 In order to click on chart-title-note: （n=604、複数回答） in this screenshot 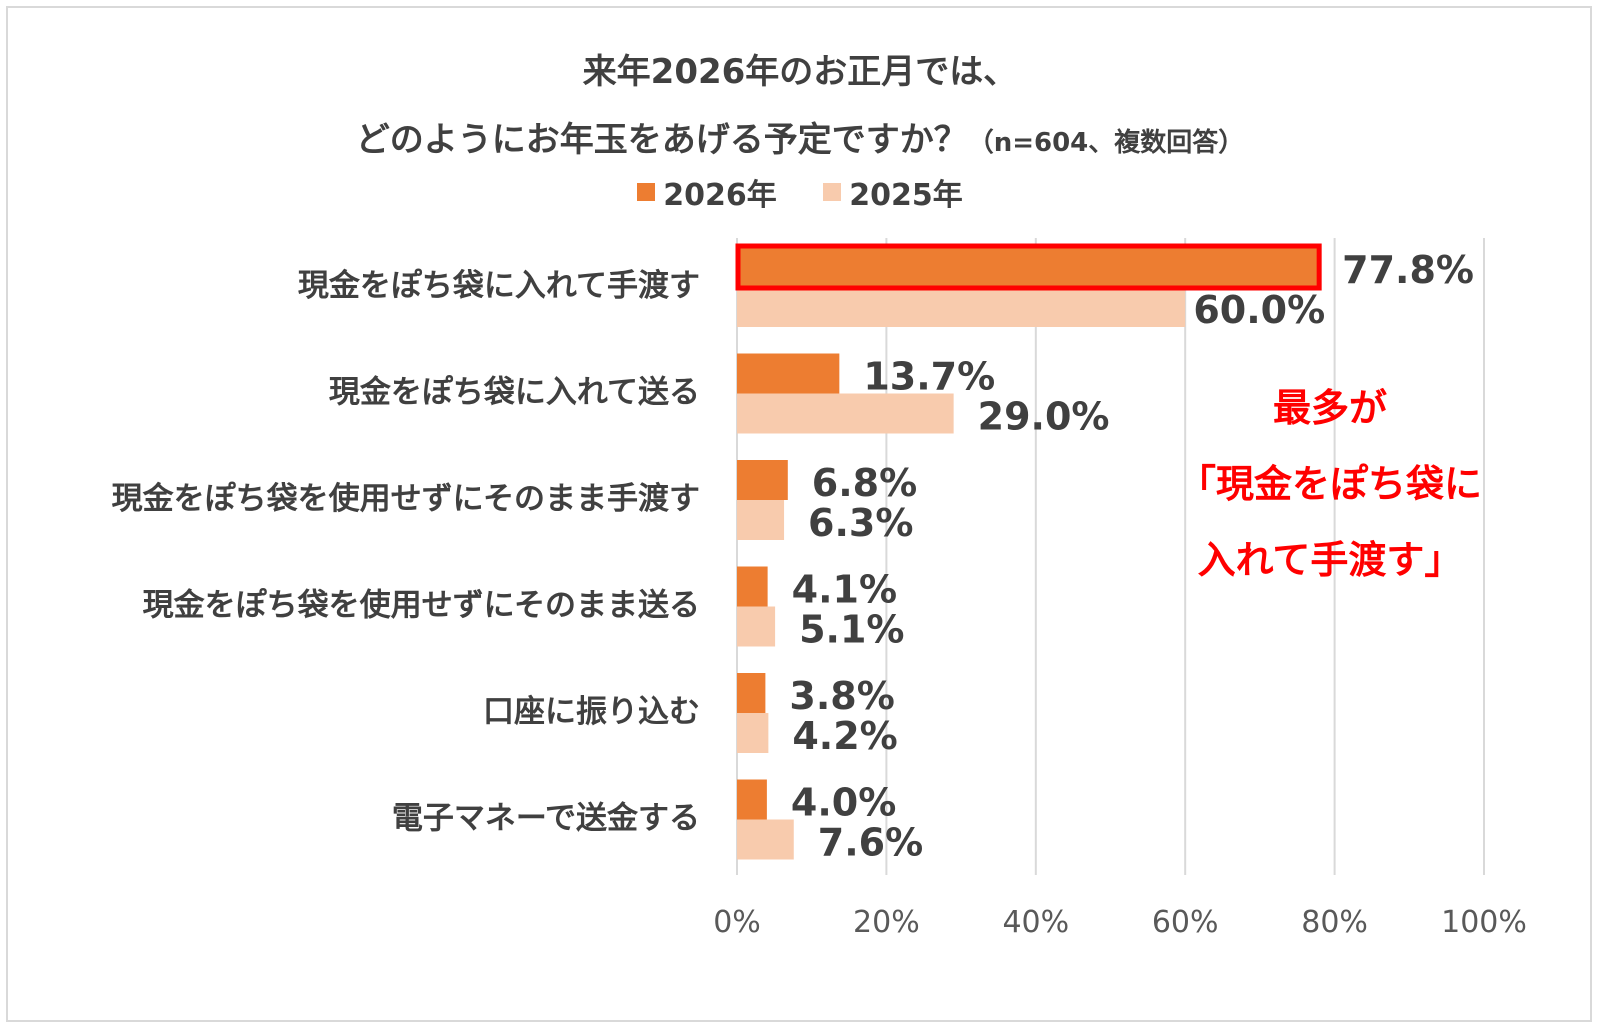, I will do `click(1106, 143)`.